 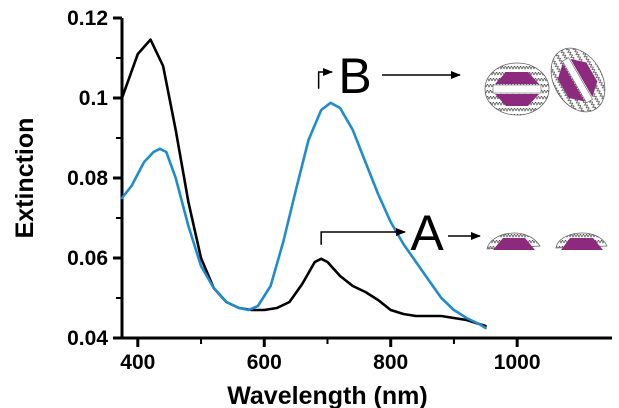 I want to click on x-tick-label: 400, so click(x=137, y=362).